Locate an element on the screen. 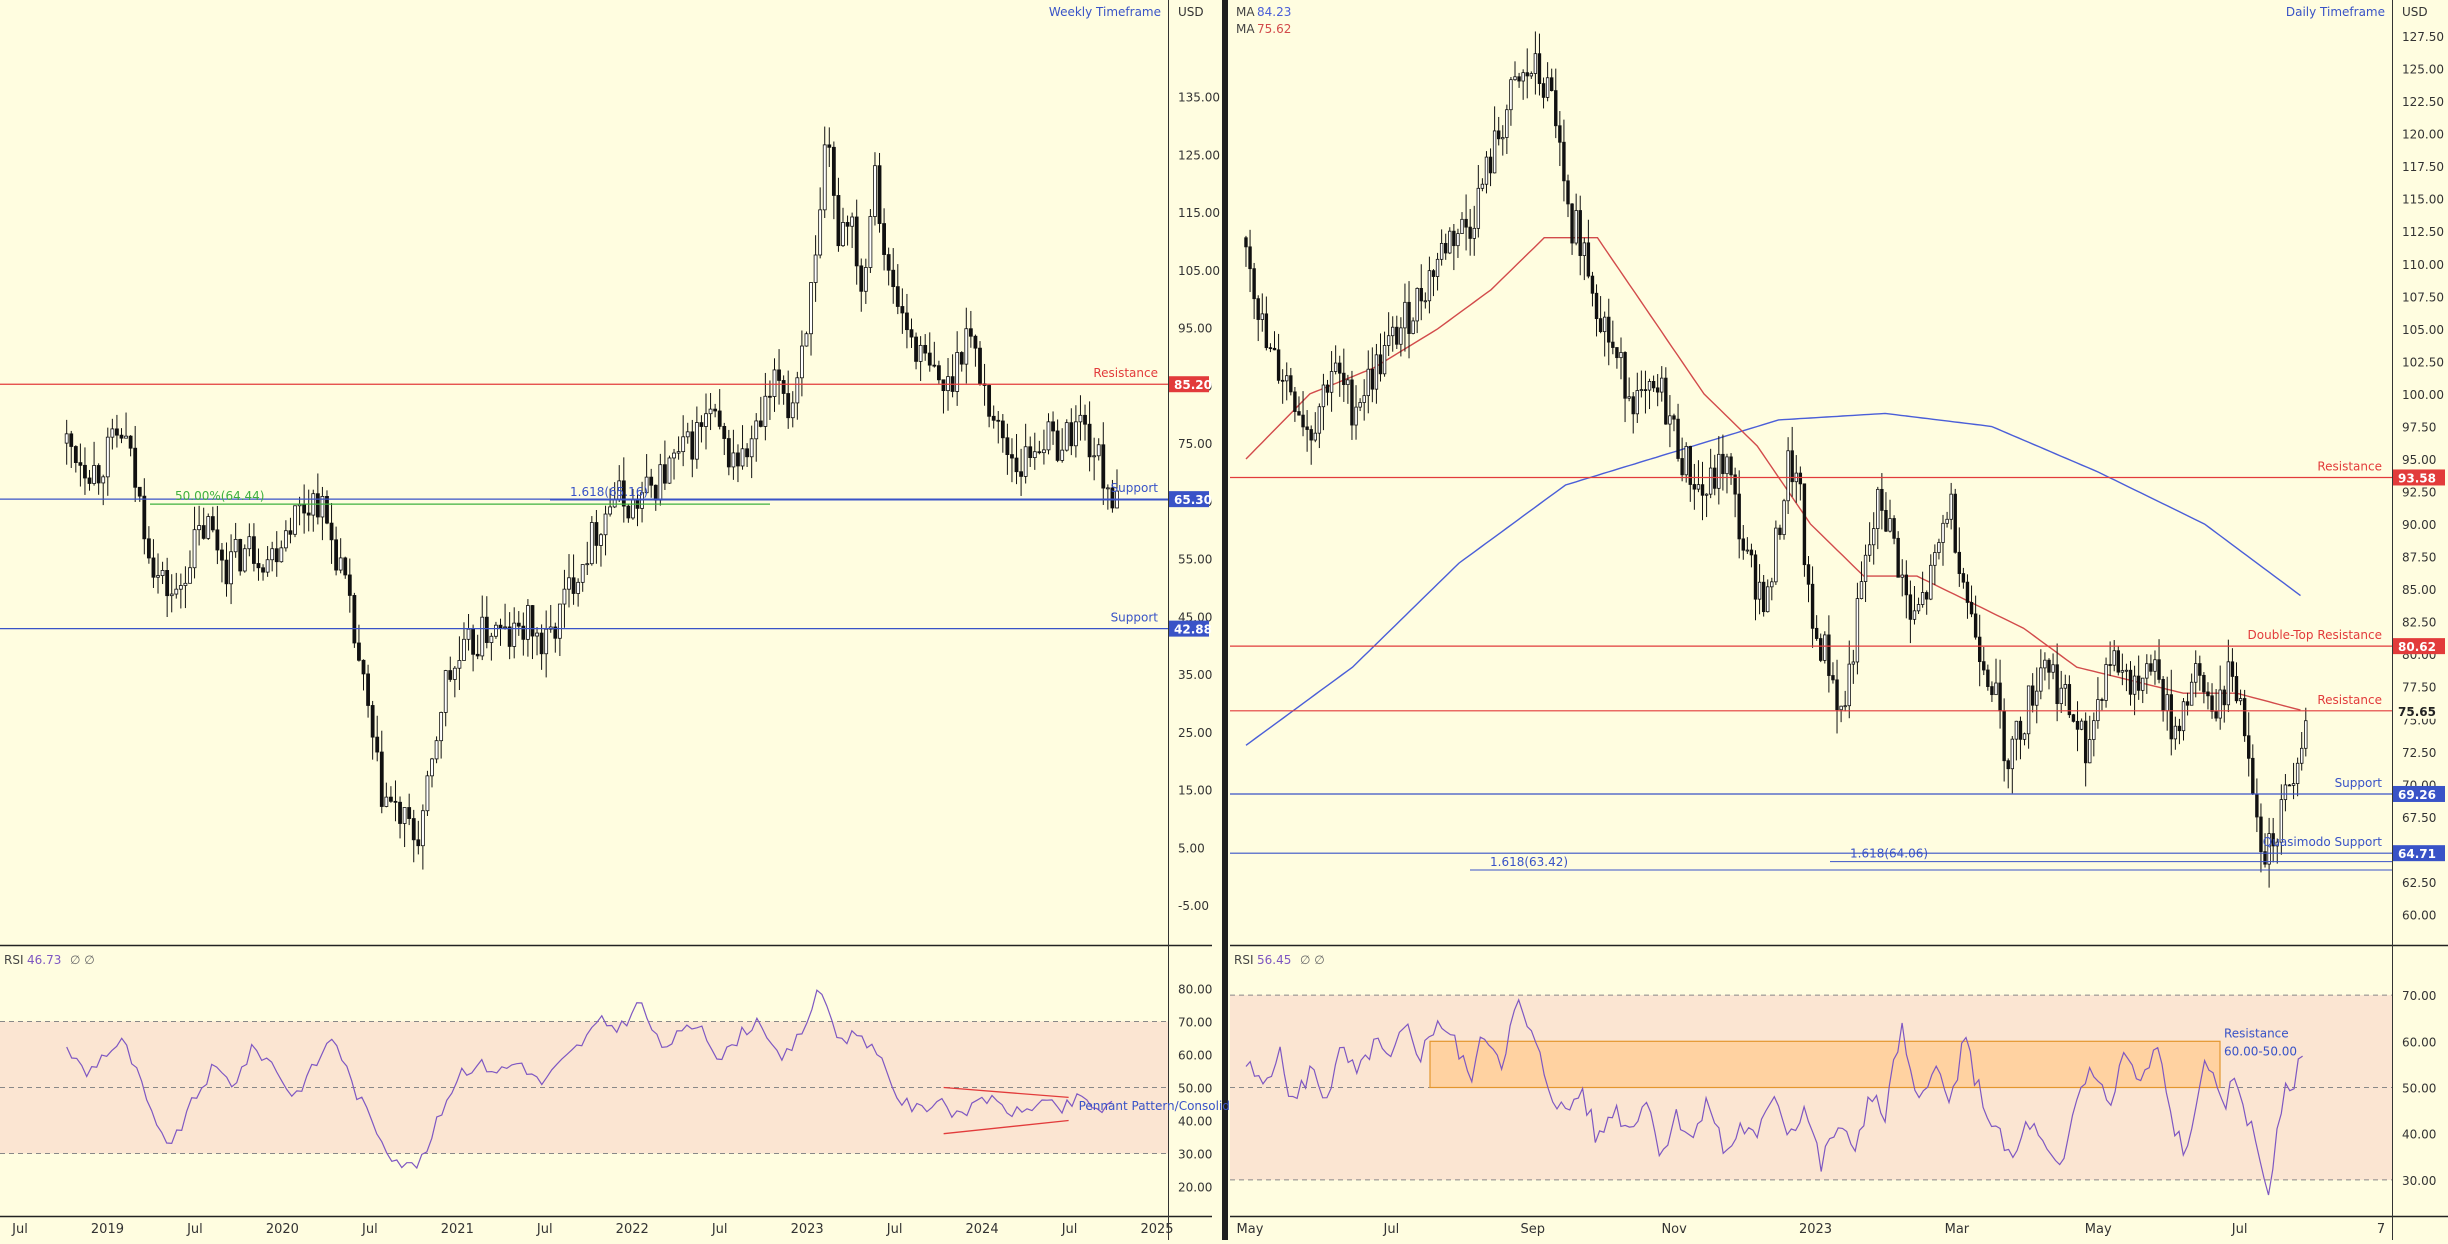 The width and height of the screenshot is (2448, 1244). level-support: Support 42.88 is located at coordinates (606, 624).